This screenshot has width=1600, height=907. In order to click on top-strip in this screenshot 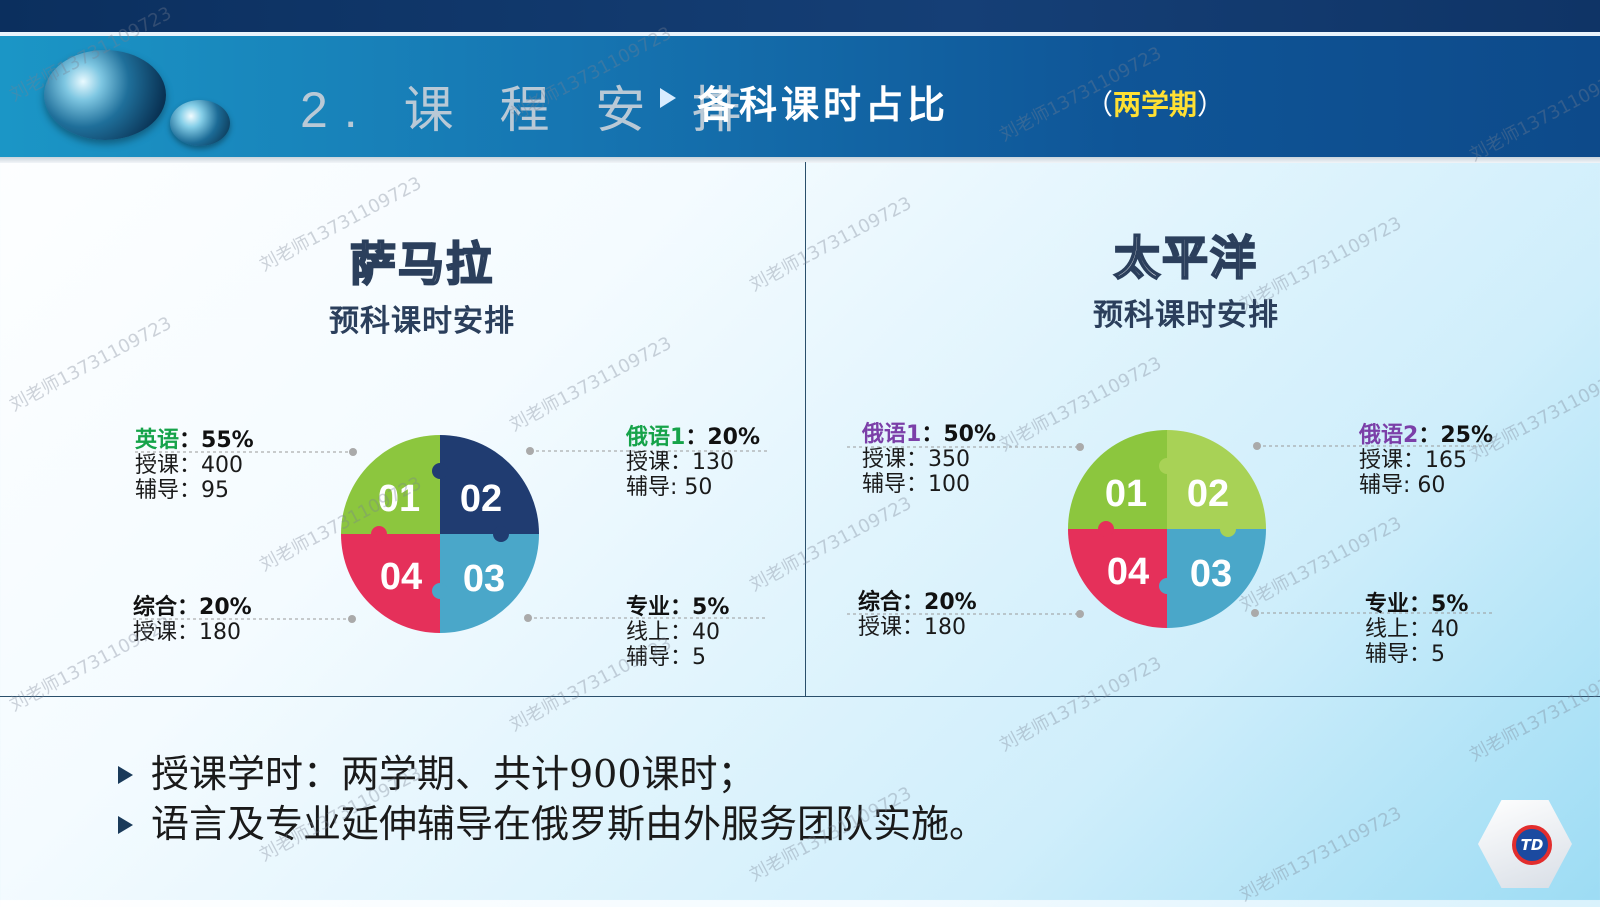, I will do `click(800, 16)`.